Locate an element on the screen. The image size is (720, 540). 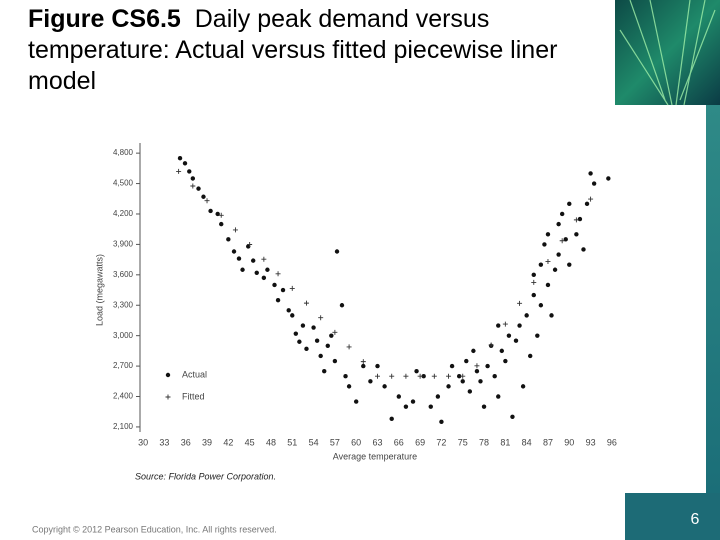
x-tick-label: 81 is located at coordinates (505, 442).